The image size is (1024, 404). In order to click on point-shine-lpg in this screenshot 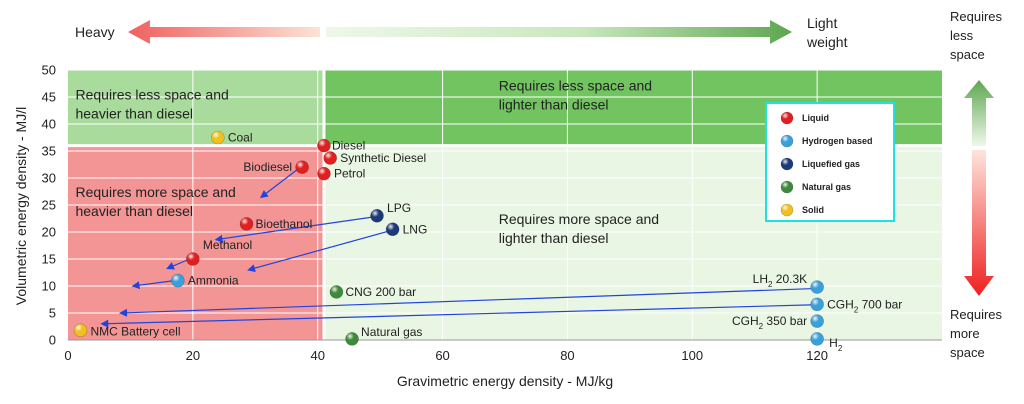, I will do `click(377, 216)`.